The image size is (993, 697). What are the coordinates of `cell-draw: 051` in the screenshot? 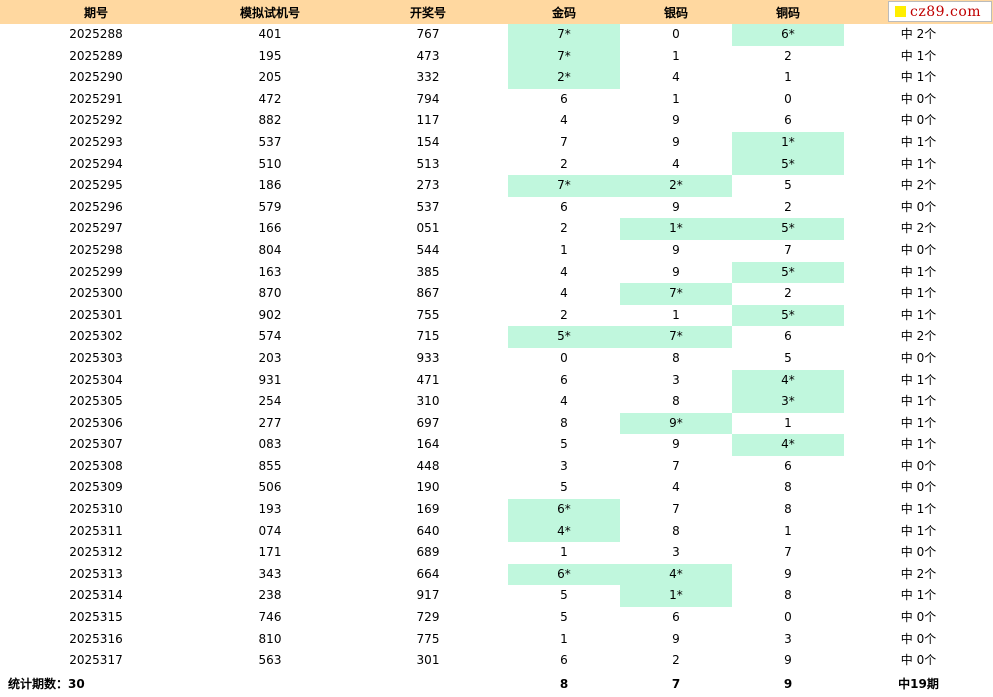 It's located at (428, 228).